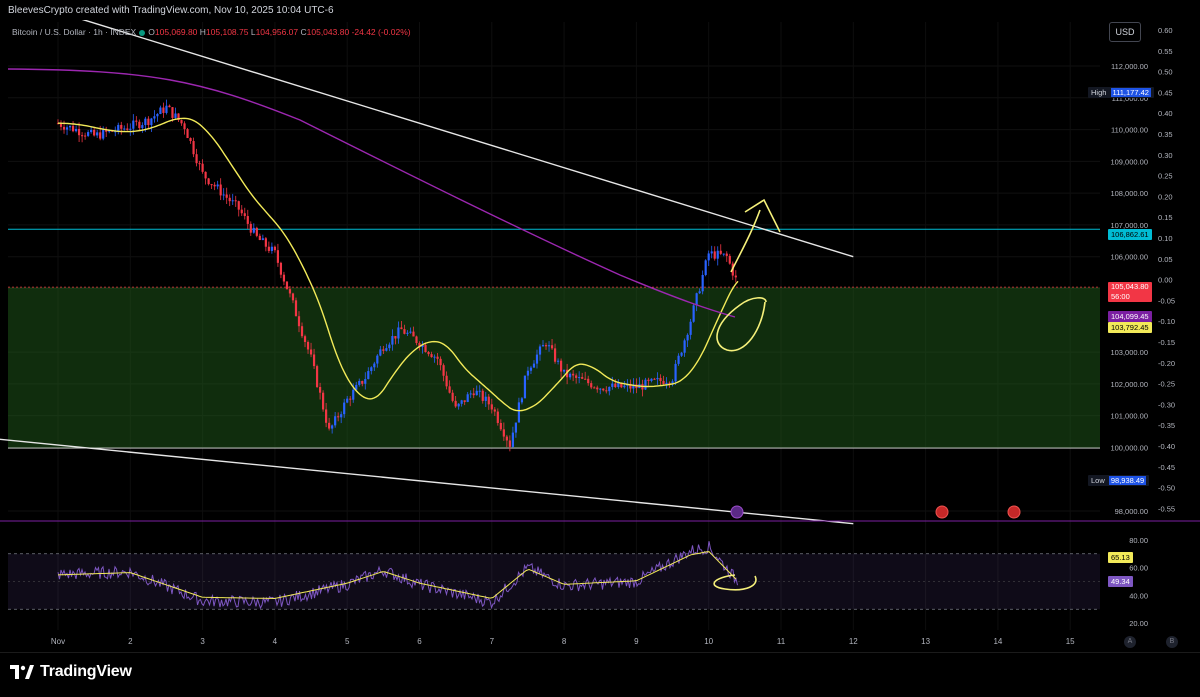 The height and width of the screenshot is (697, 1200). What do you see at coordinates (1165, 217) in the screenshot?
I see `percent-tick-label: 0.15` at bounding box center [1165, 217].